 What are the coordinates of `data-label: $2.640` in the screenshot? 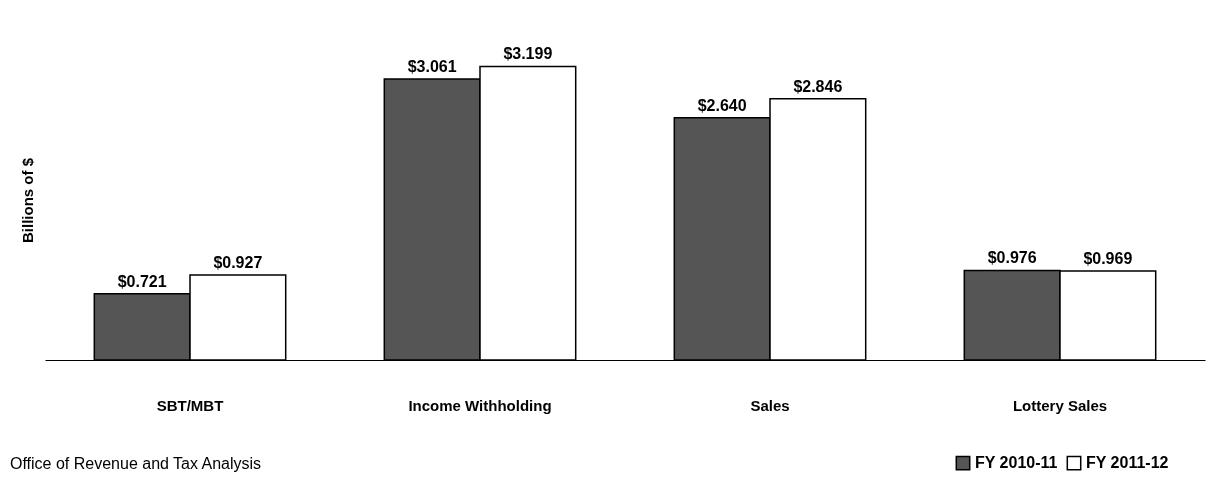 It's located at (722, 105).